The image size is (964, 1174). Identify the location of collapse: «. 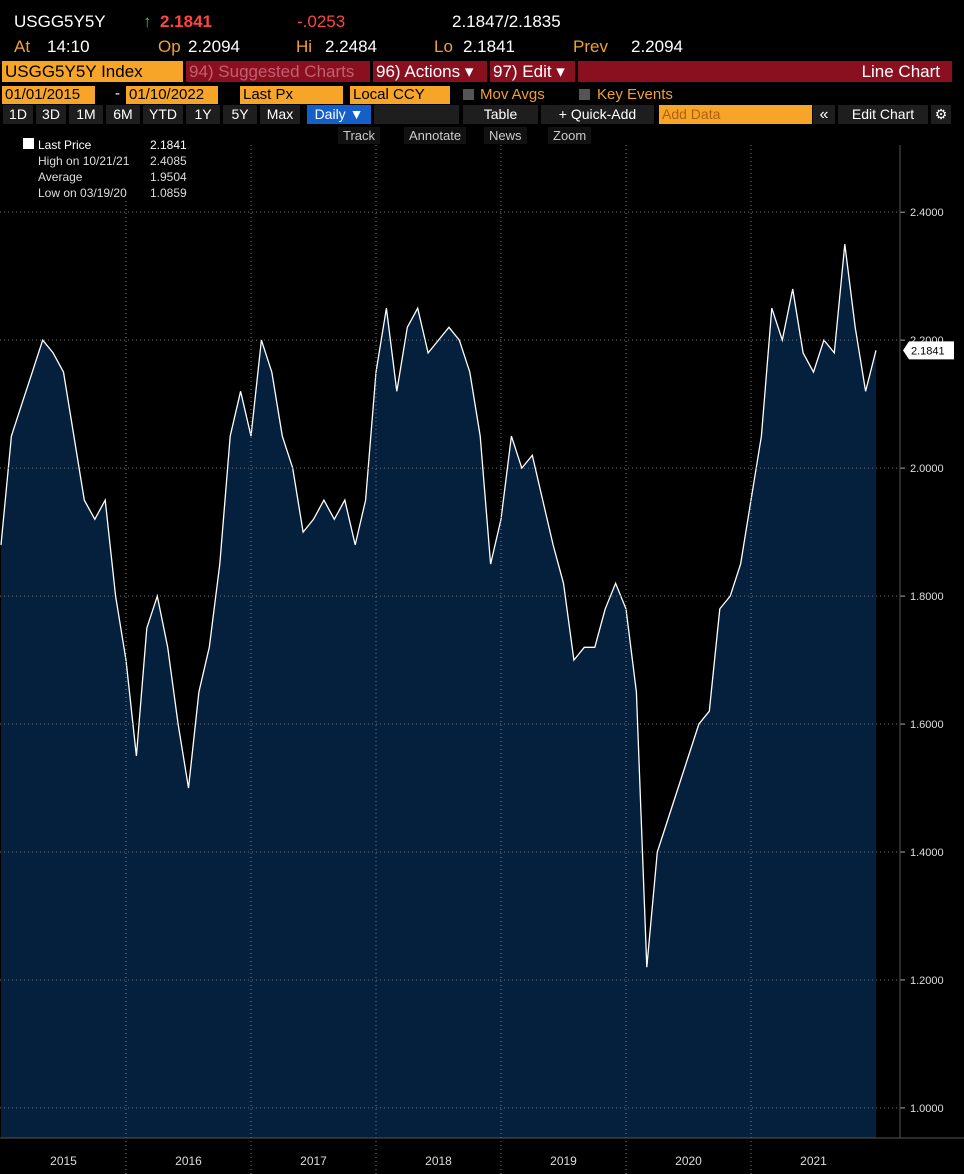
(824, 114).